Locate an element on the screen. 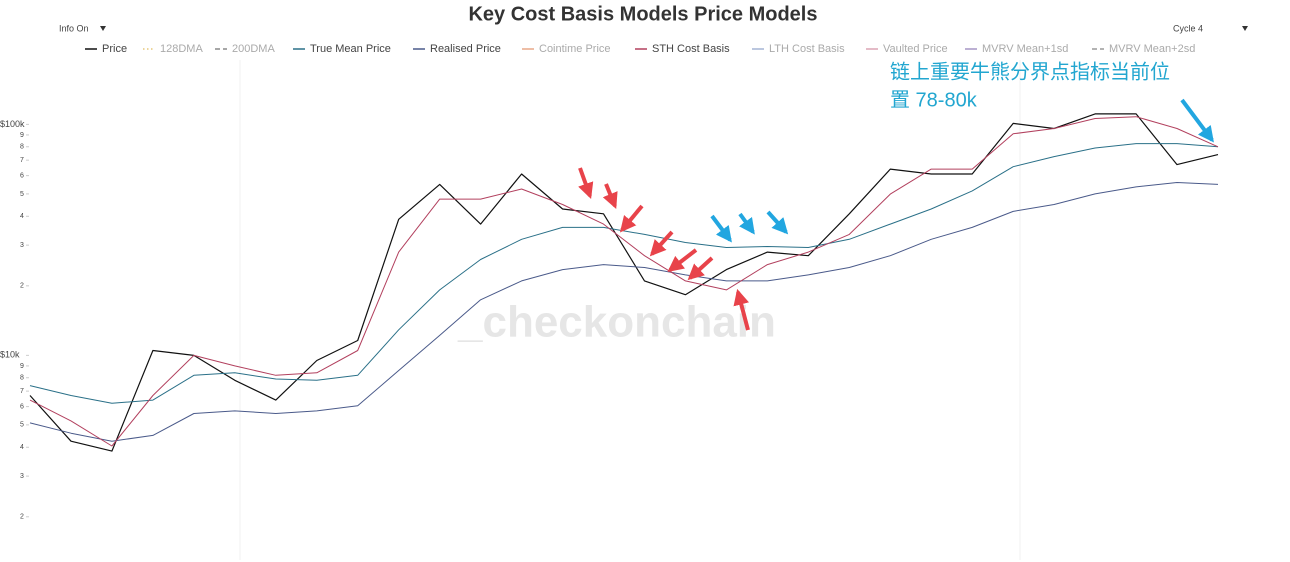  legend-item: LTH Cost Basis is located at coordinates (798, 49).